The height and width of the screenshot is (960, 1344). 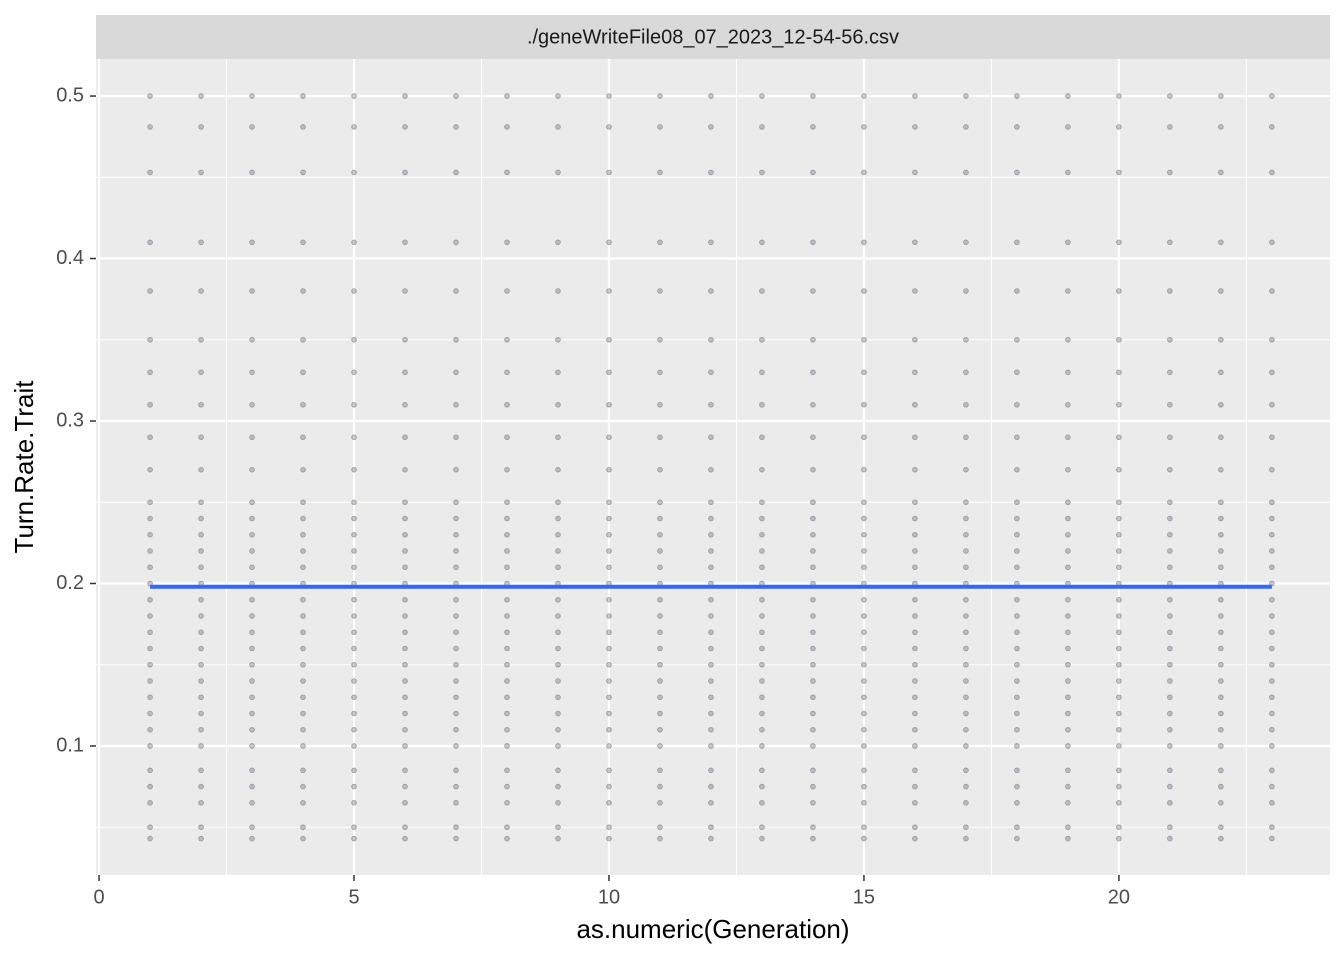 What do you see at coordinates (70, 583) in the screenshot?
I see `y-tick-label: 0.2` at bounding box center [70, 583].